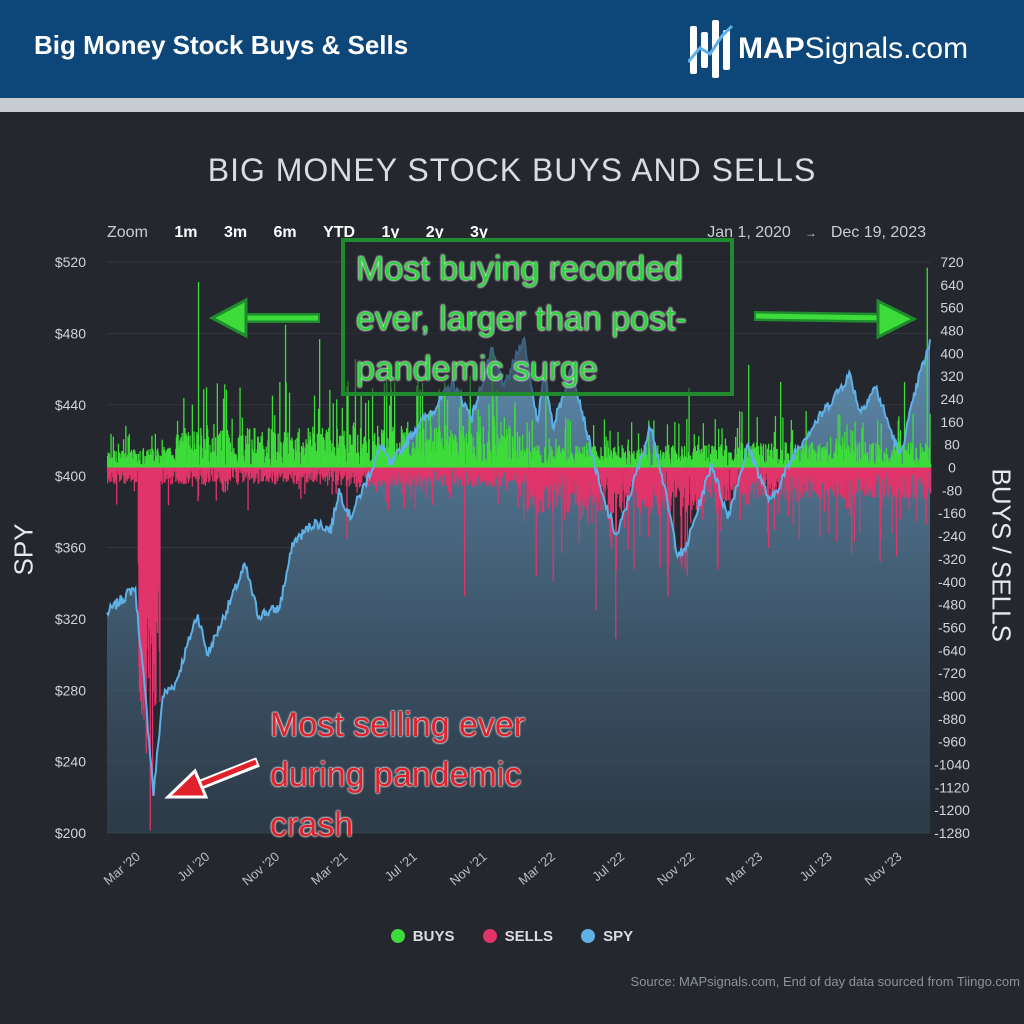 Image resolution: width=1024 pixels, height=1024 pixels. What do you see at coordinates (607, 936) in the screenshot?
I see `legend-spy: SPY` at bounding box center [607, 936].